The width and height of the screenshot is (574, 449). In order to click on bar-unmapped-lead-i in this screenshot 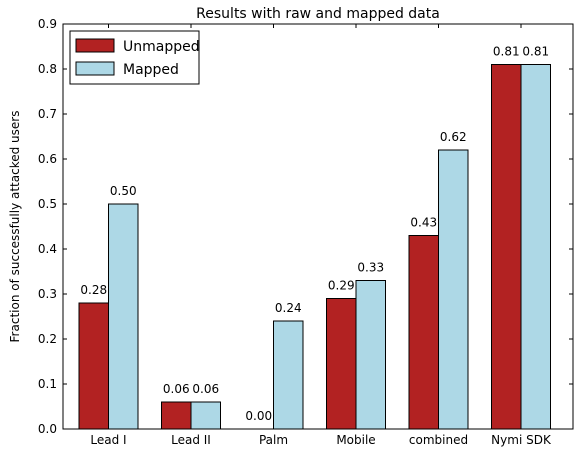, I will do `click(93, 366)`.